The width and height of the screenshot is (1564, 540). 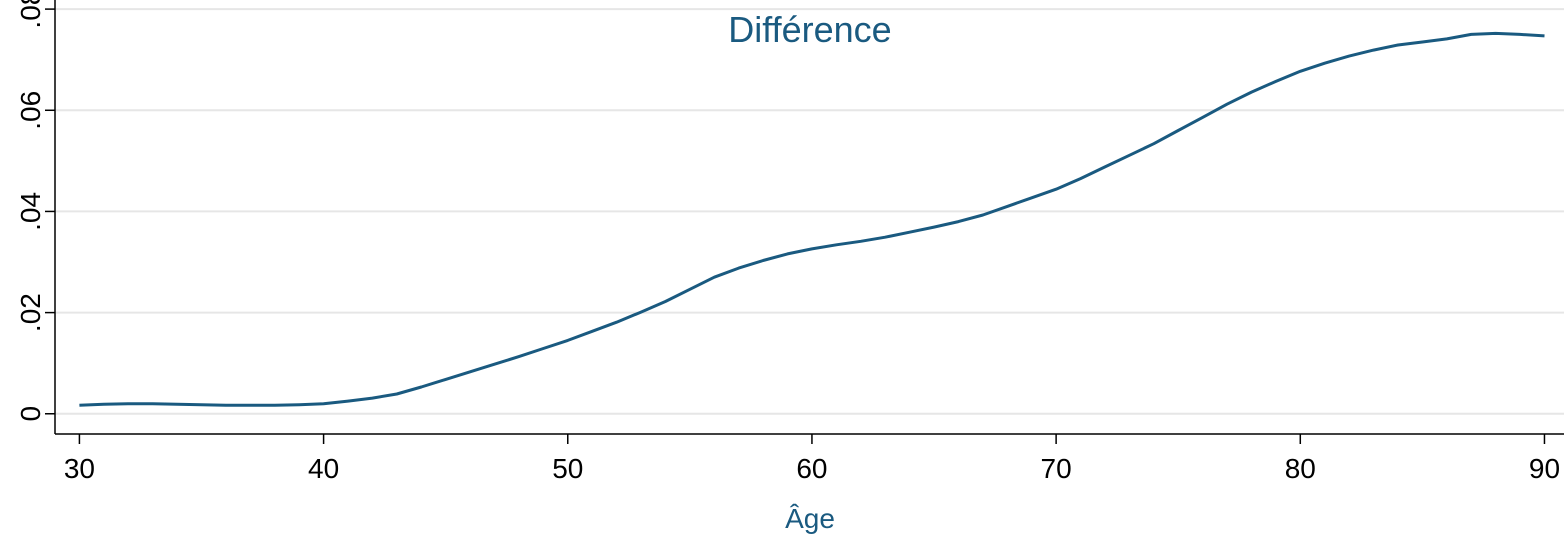 I want to click on y-tick-label-3: .06, so click(x=30, y=110).